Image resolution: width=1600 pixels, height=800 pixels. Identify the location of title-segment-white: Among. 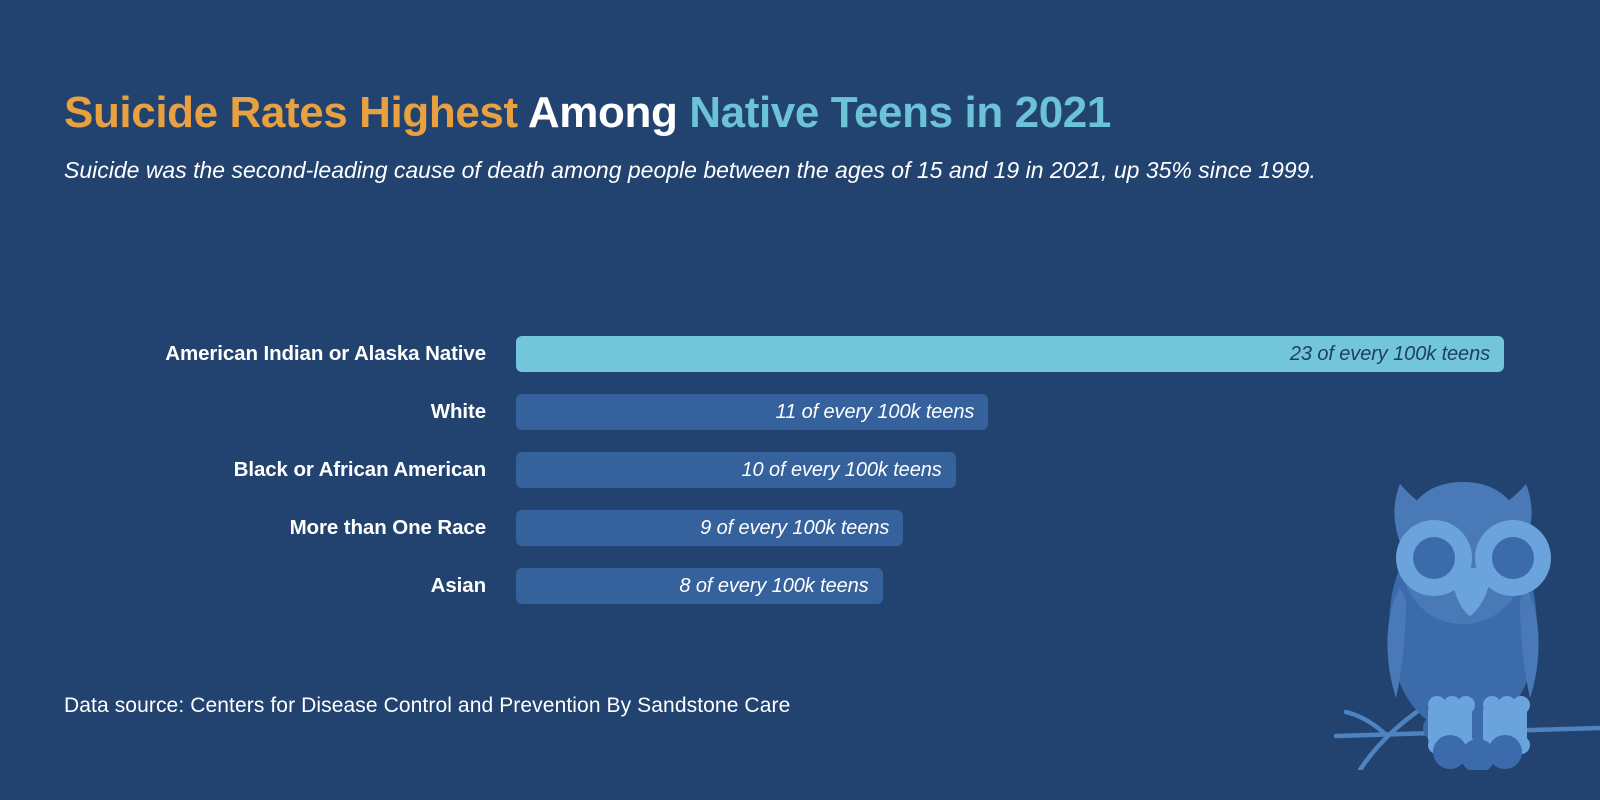
(608, 112).